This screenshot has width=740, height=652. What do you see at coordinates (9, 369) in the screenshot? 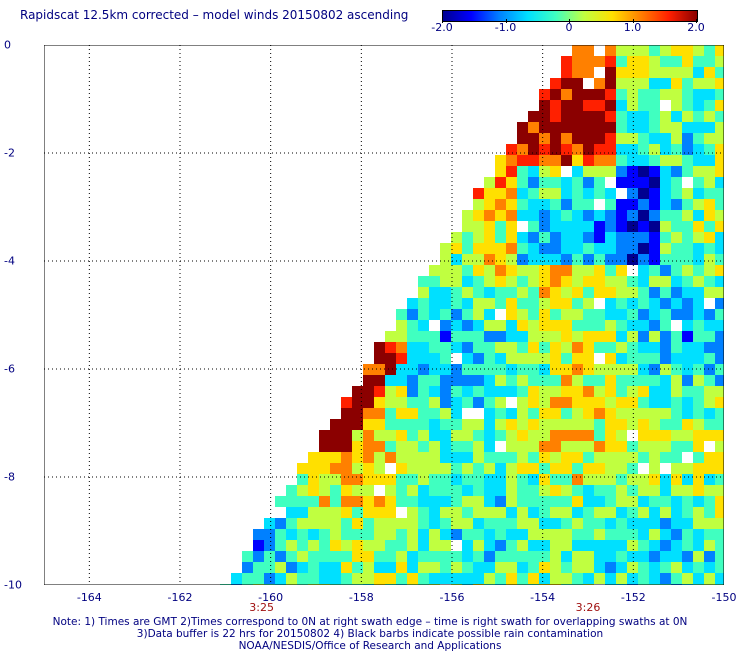
I see `y-tick-label: -6` at bounding box center [9, 369].